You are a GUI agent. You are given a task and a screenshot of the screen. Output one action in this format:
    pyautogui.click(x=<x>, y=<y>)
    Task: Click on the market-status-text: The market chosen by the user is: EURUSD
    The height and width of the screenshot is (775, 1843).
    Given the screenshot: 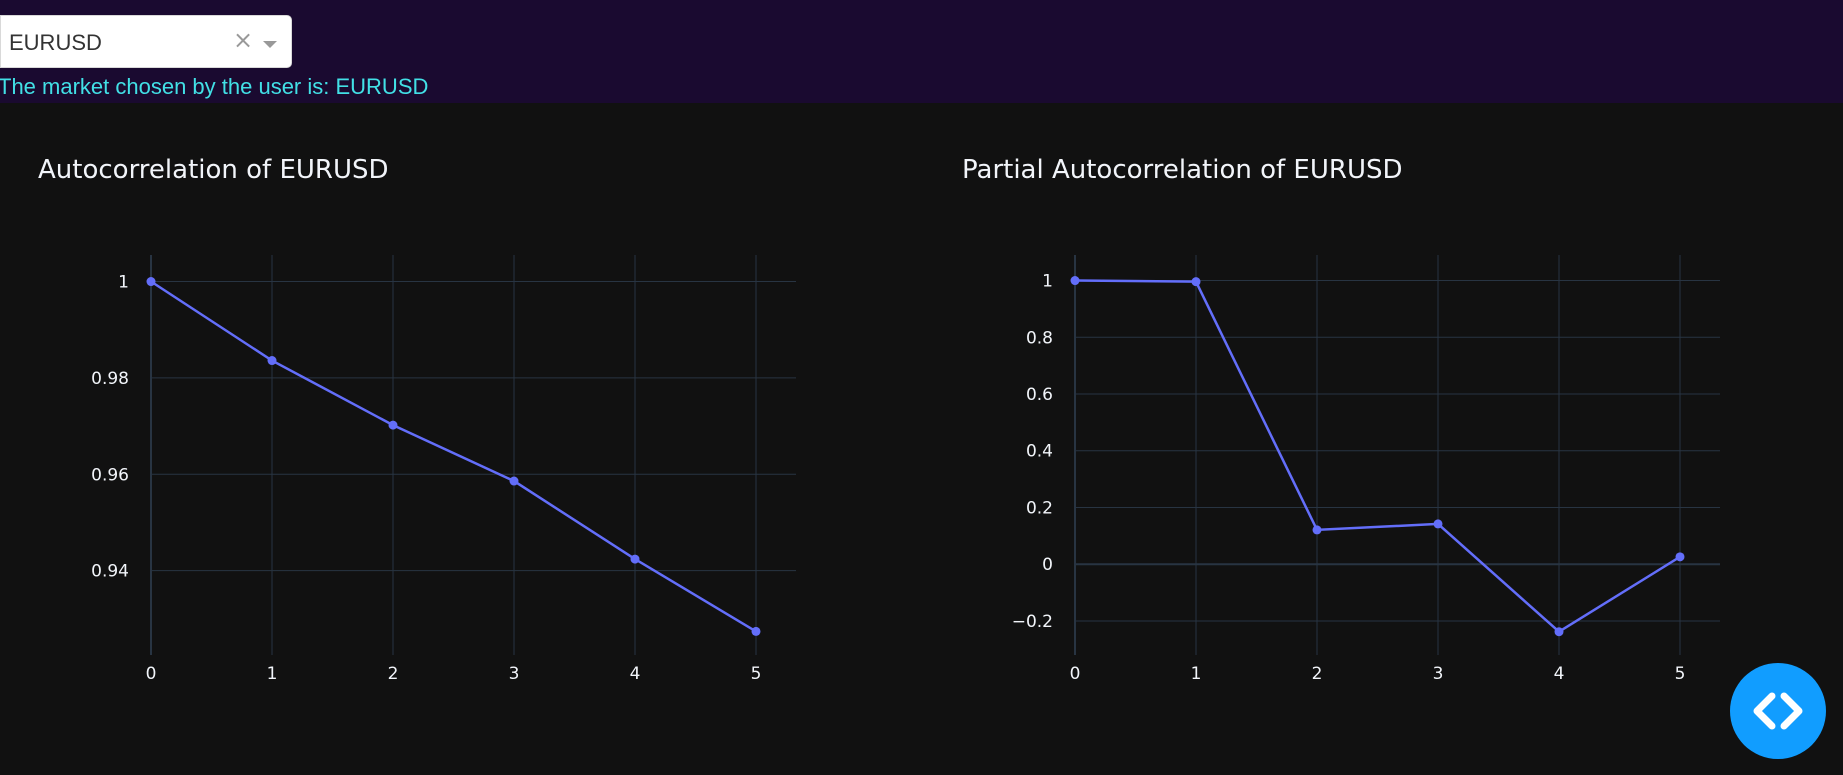 What is the action you would take?
    pyautogui.click(x=214, y=86)
    